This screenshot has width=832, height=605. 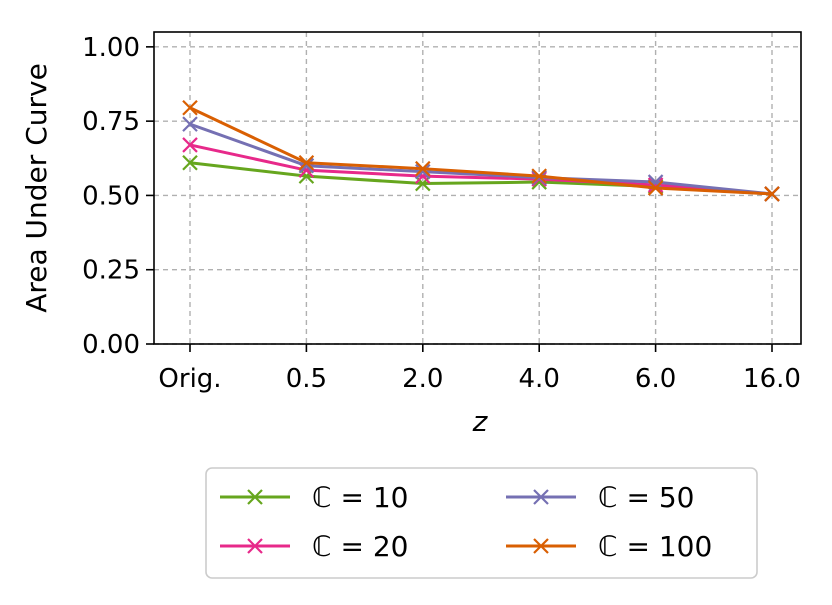 I want to click on legend-label: ℂ = 10, so click(x=360, y=497).